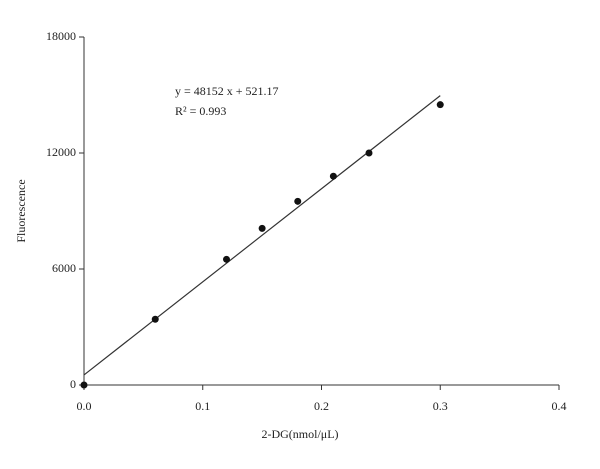 This screenshot has height=469, width=600. What do you see at coordinates (202, 406) in the screenshot?
I see `x-tick-label: 0.1` at bounding box center [202, 406].